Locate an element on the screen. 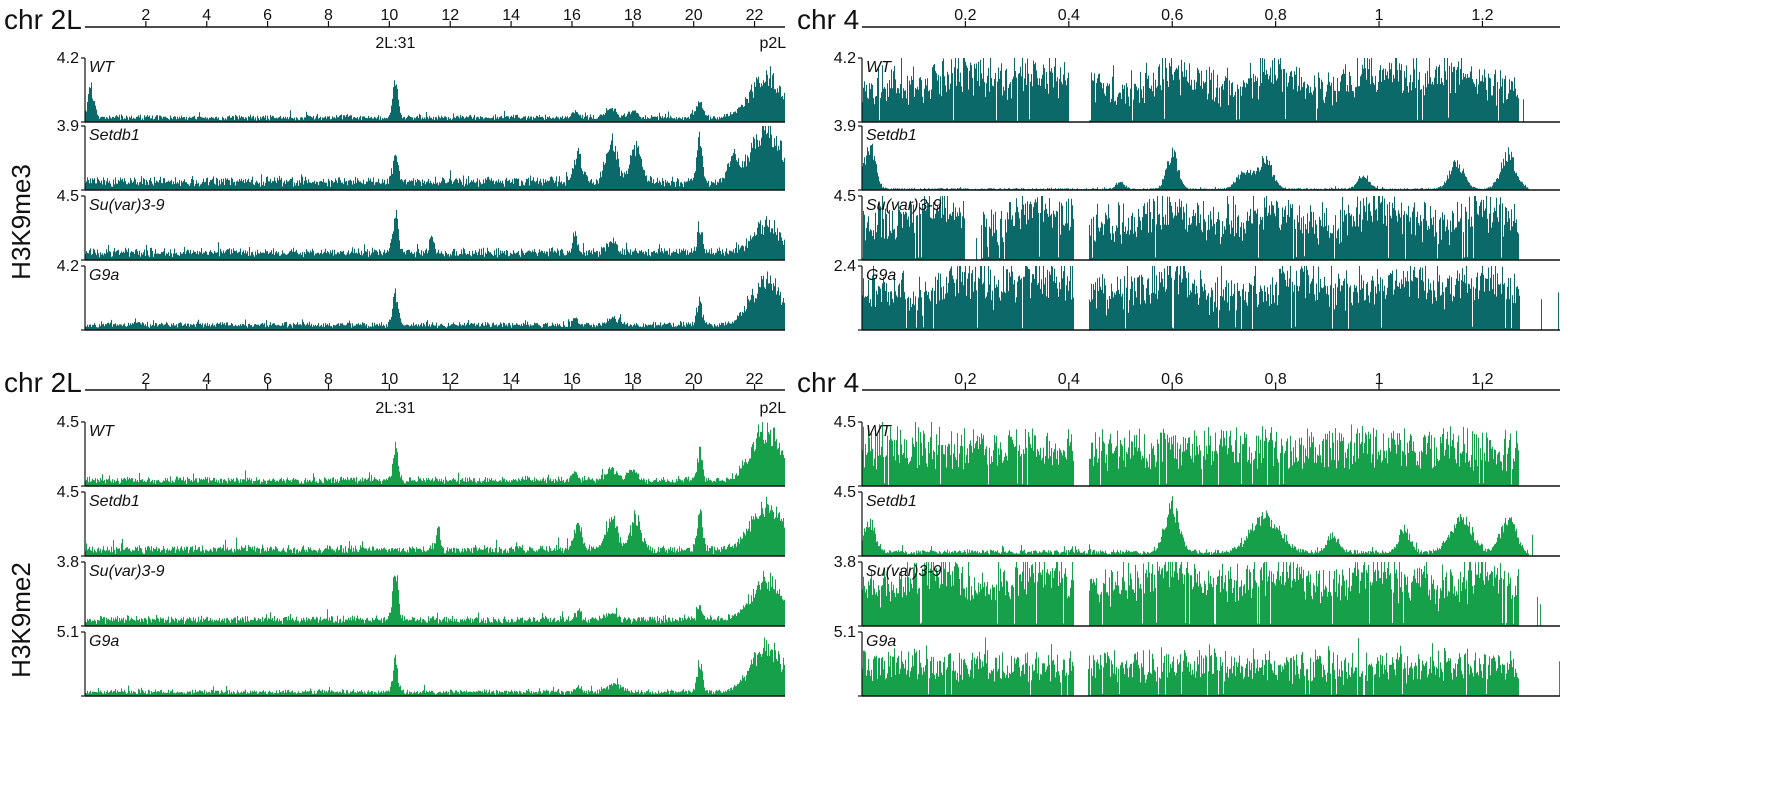 This screenshot has height=800, width=1783. modification-label-h3k9me2: H3K9me2 is located at coordinates (21, 620).